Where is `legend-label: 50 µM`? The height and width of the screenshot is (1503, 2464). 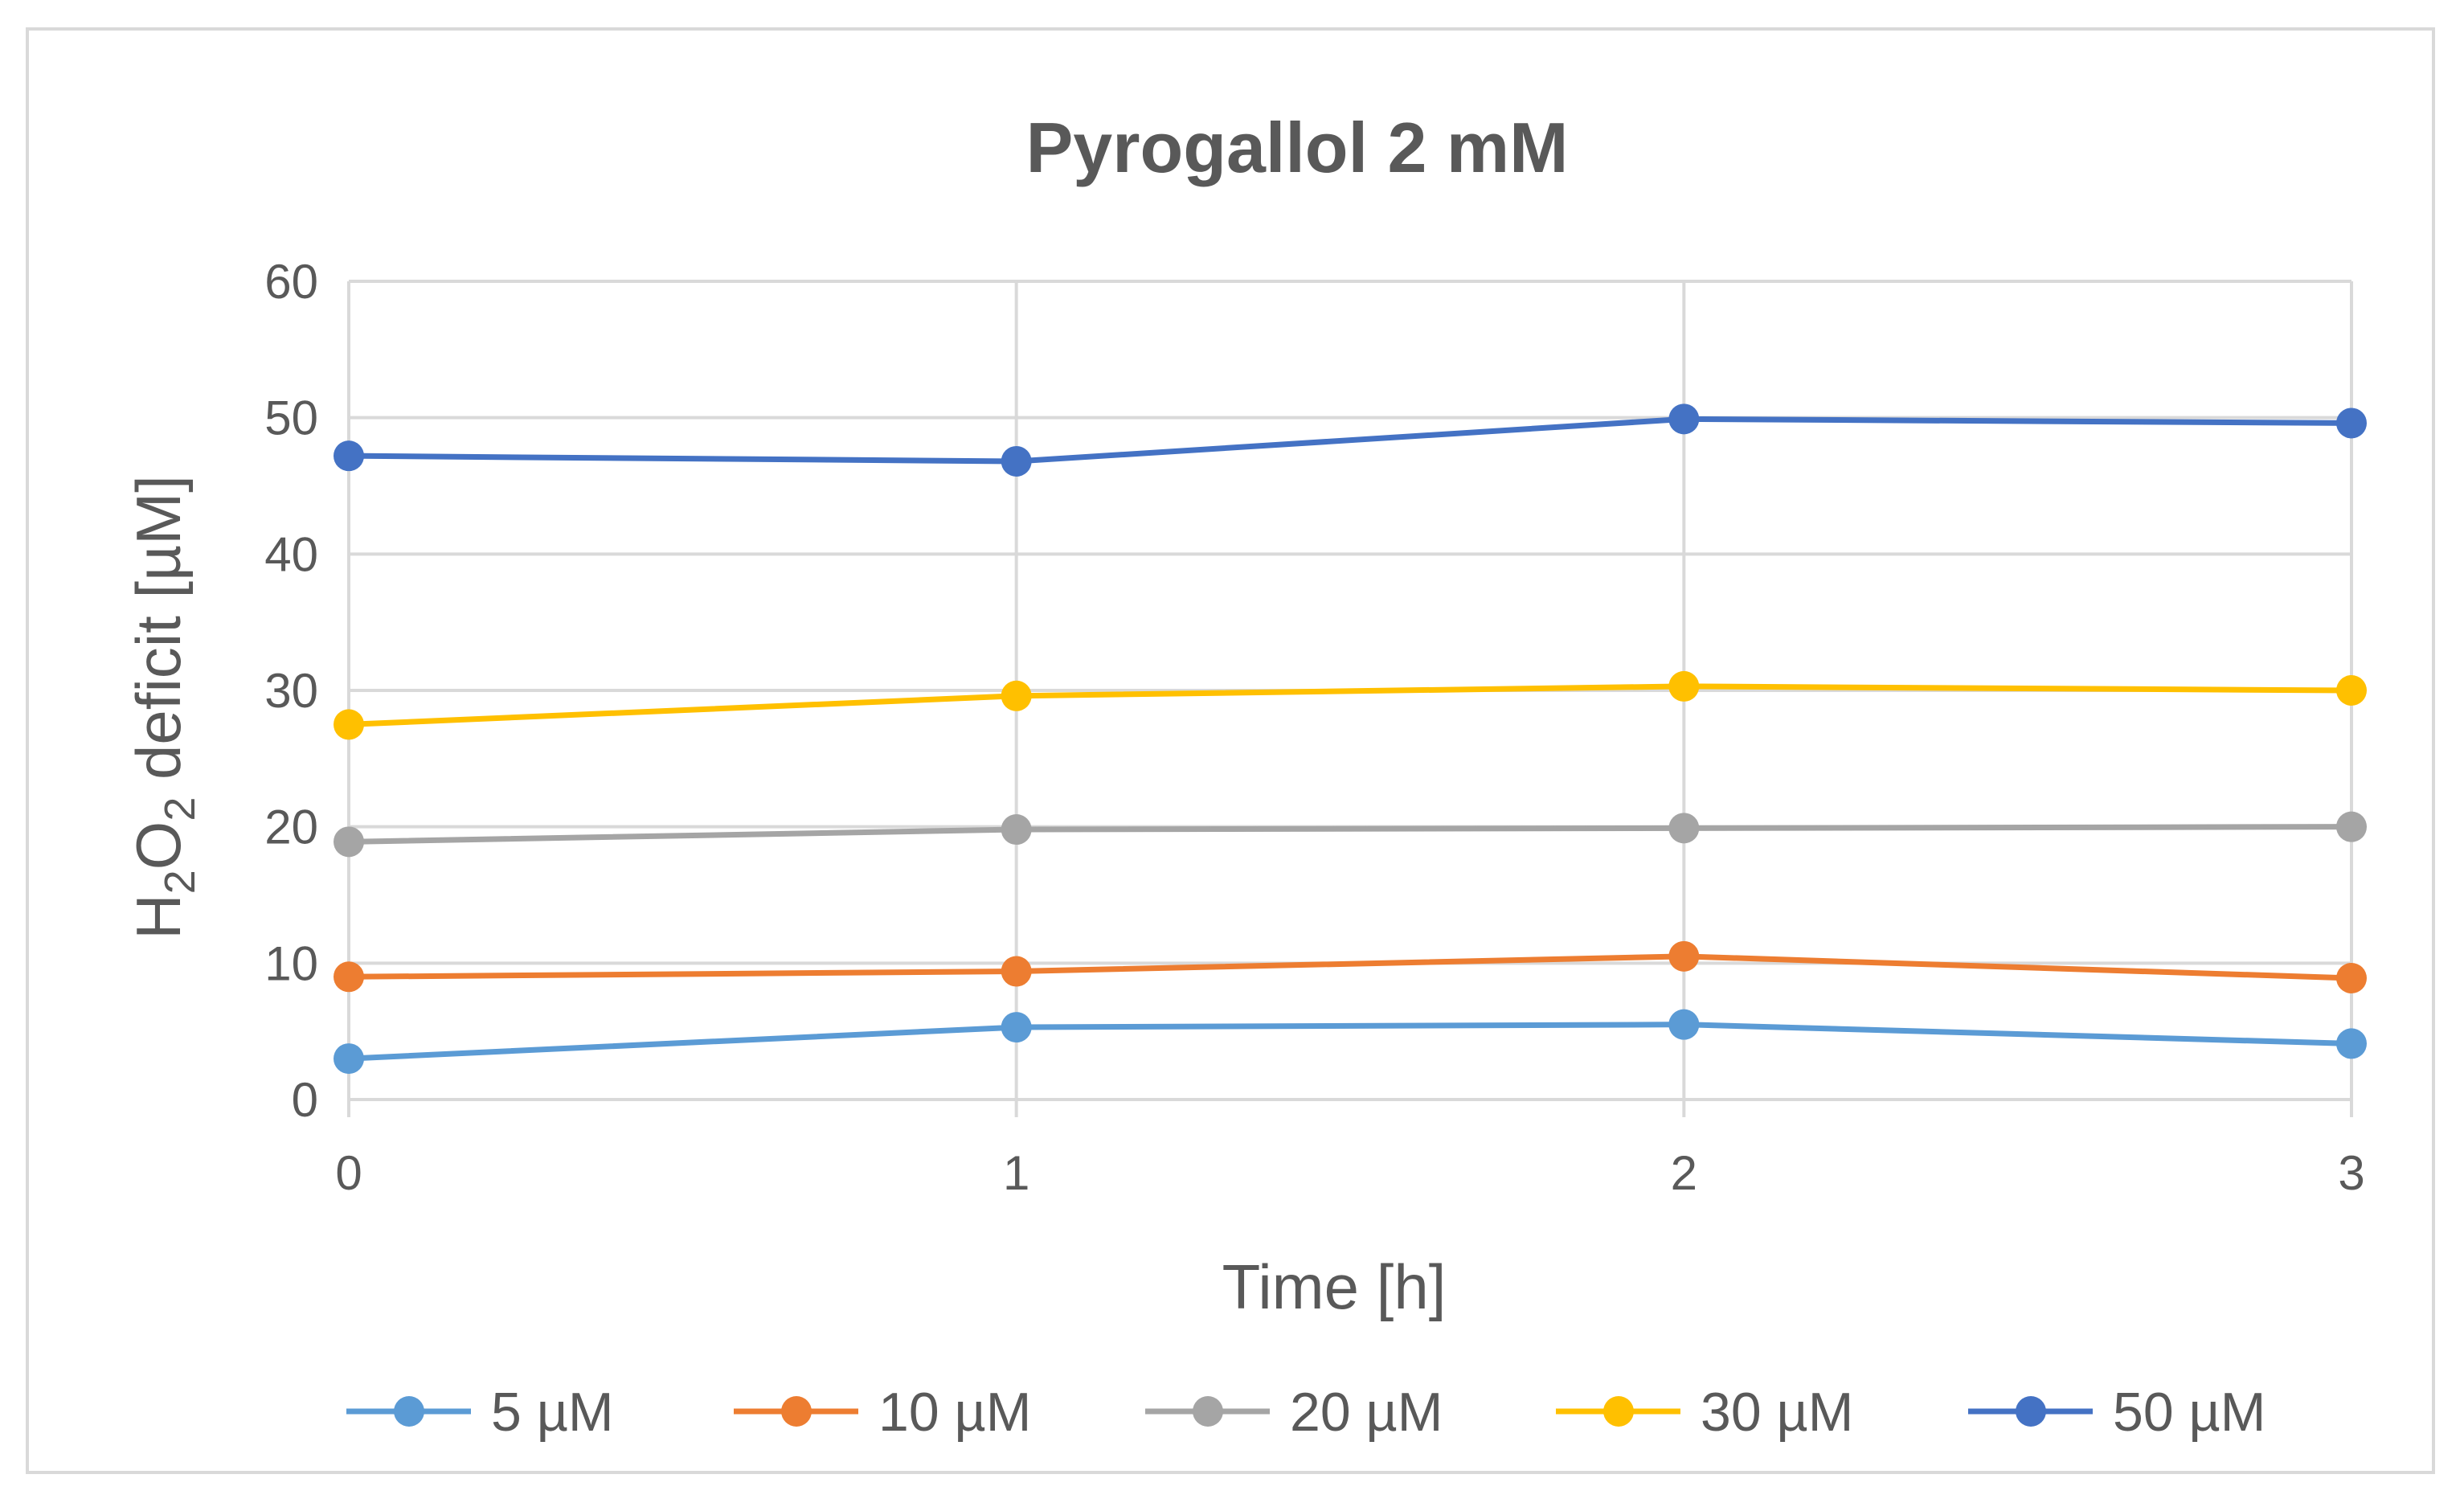 legend-label: 50 µM is located at coordinates (2189, 1412).